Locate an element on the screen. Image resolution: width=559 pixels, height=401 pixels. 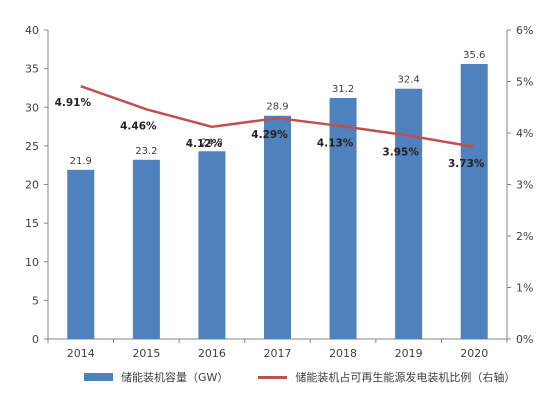
x-tick-label: 2016 is located at coordinates (212, 353).